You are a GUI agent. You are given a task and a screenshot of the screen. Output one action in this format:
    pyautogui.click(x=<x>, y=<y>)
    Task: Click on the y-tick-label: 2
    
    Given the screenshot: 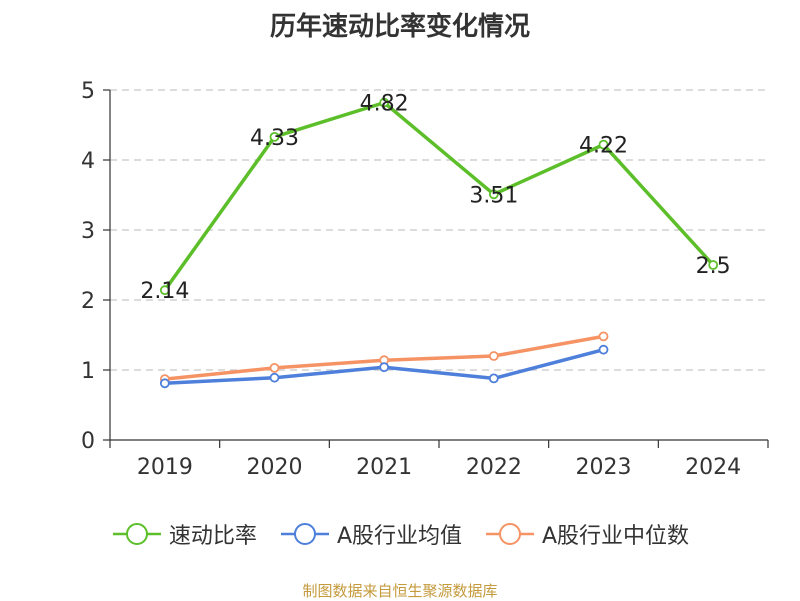 What is the action you would take?
    pyautogui.click(x=88, y=301)
    